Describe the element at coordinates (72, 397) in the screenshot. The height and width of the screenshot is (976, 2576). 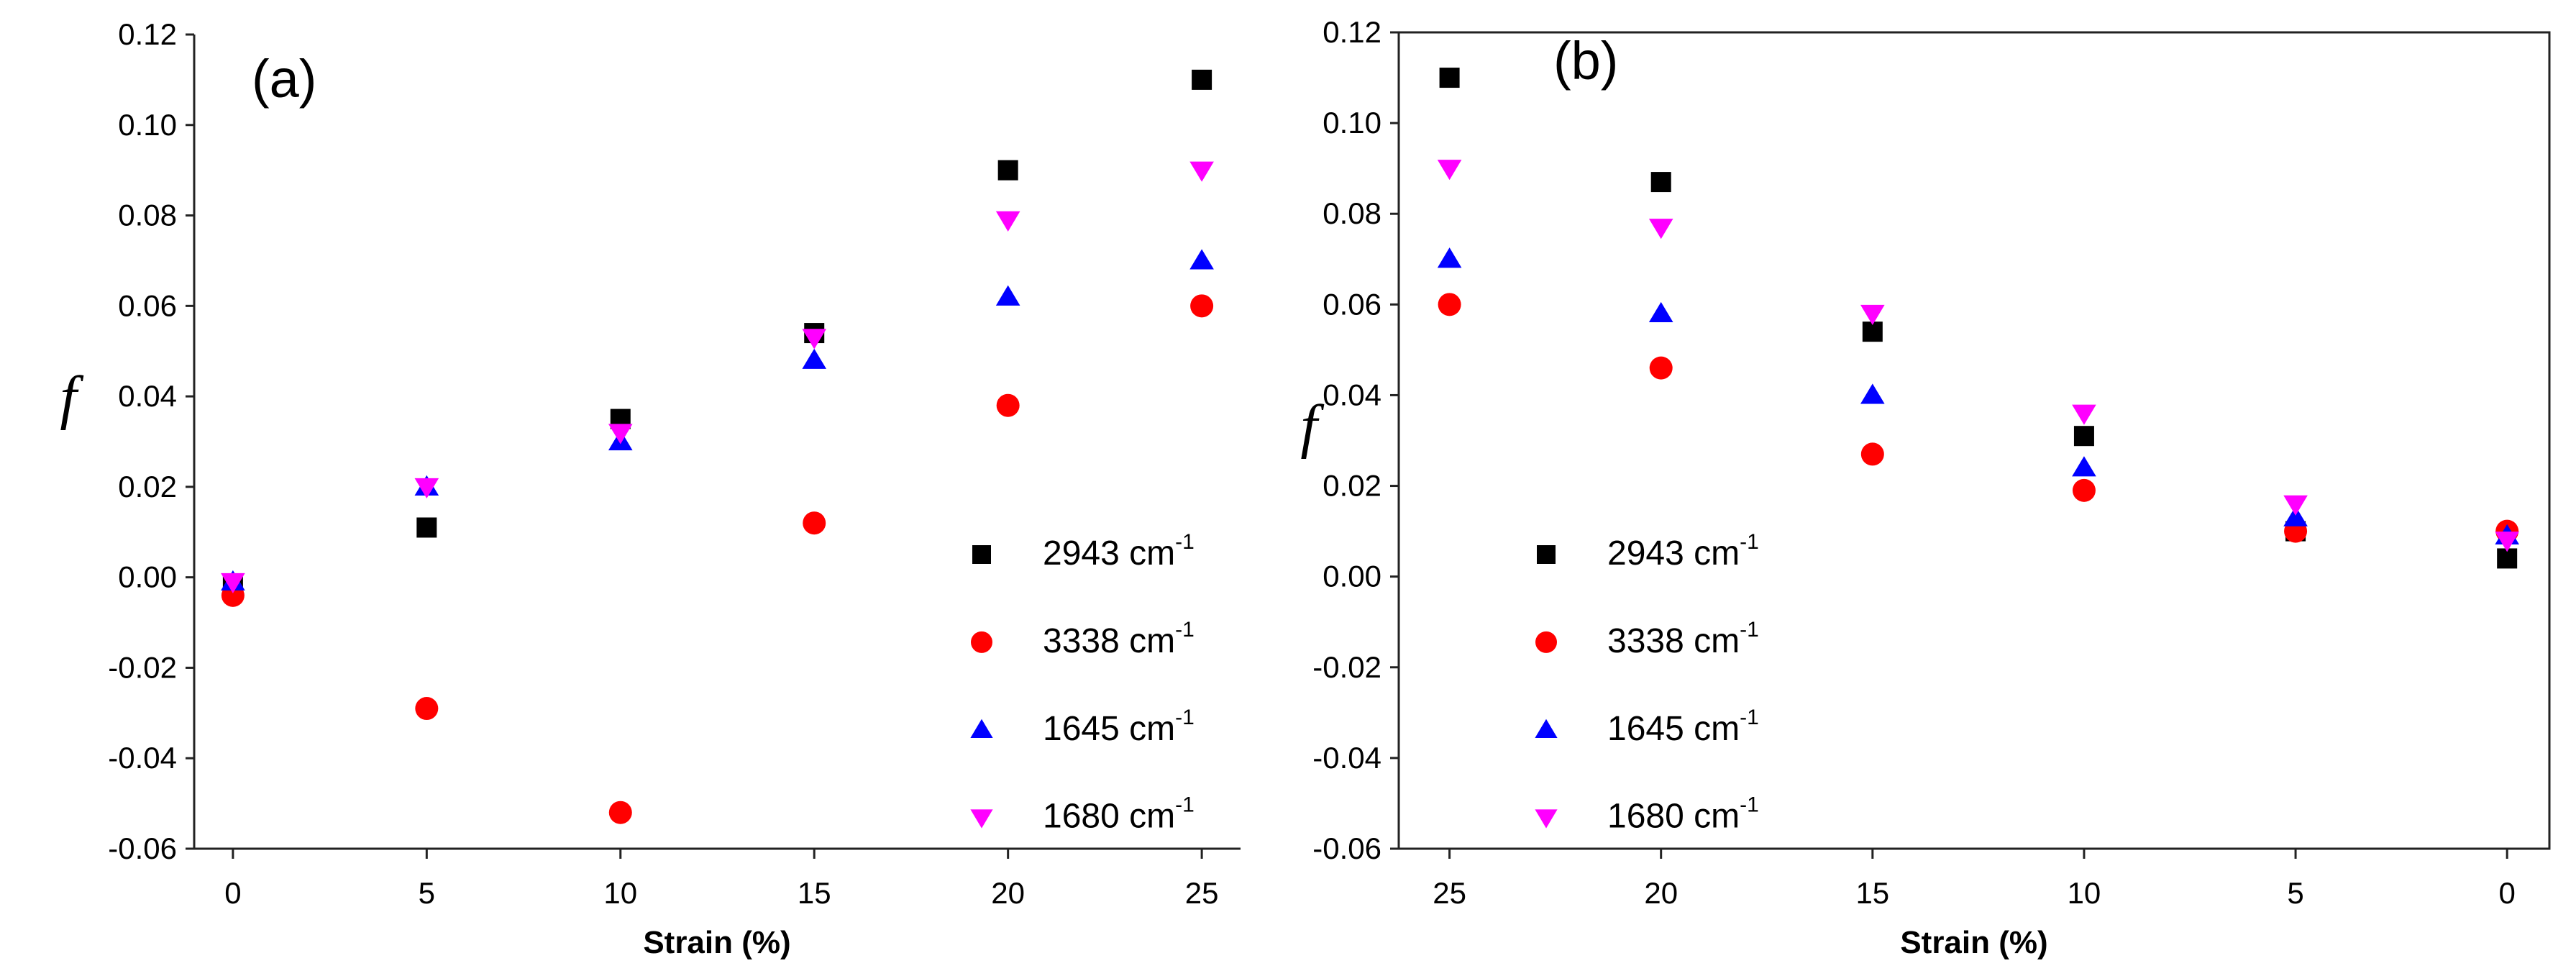
I see `y-axis-title: f` at that location.